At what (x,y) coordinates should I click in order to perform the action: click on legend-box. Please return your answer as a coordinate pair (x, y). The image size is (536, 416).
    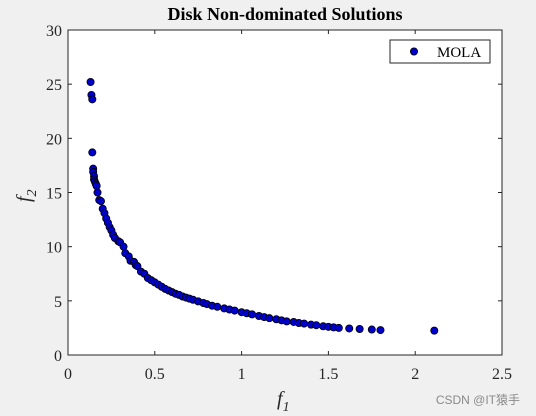
    Looking at the image, I should click on (440, 51).